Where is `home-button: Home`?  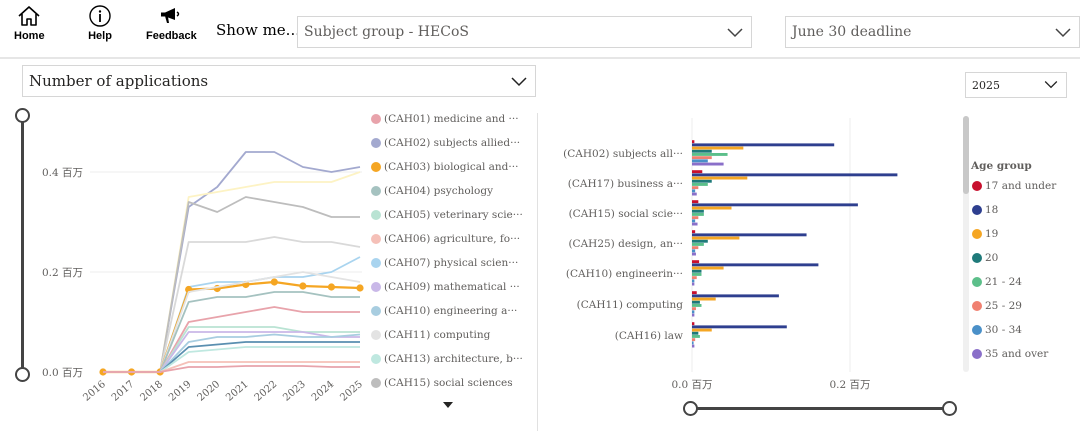
home-button: Home is located at coordinates (29, 23).